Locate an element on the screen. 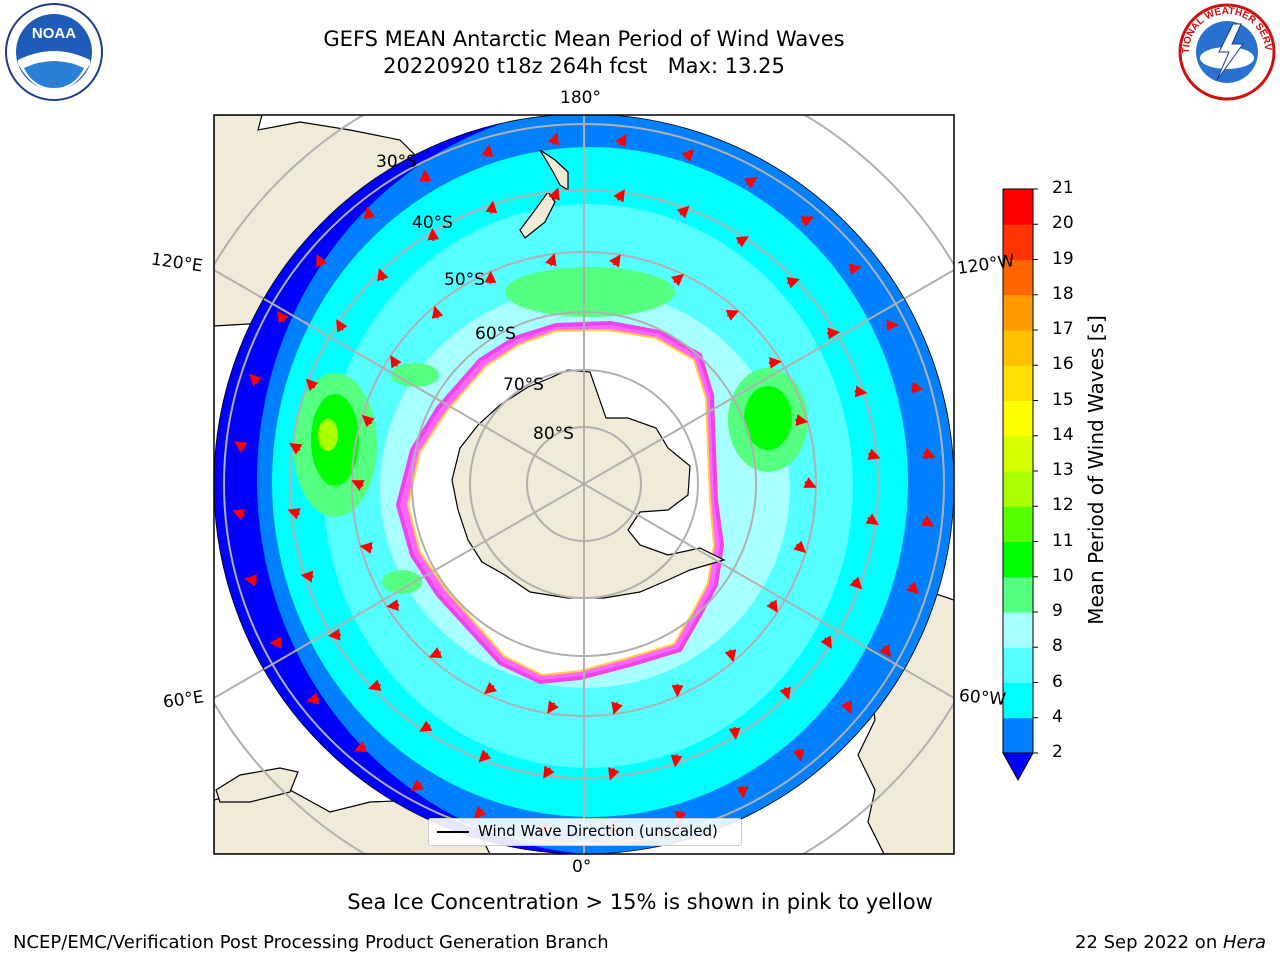  colorbar-tick-label: 21 is located at coordinates (1063, 188).